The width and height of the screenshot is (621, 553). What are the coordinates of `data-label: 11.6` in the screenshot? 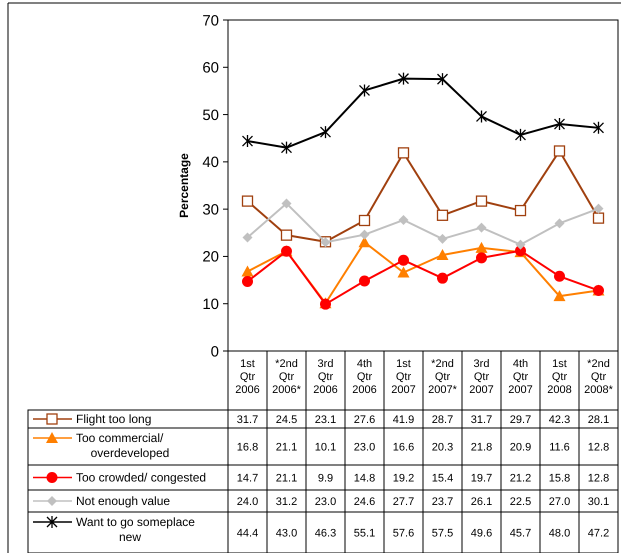 It's located at (559, 448).